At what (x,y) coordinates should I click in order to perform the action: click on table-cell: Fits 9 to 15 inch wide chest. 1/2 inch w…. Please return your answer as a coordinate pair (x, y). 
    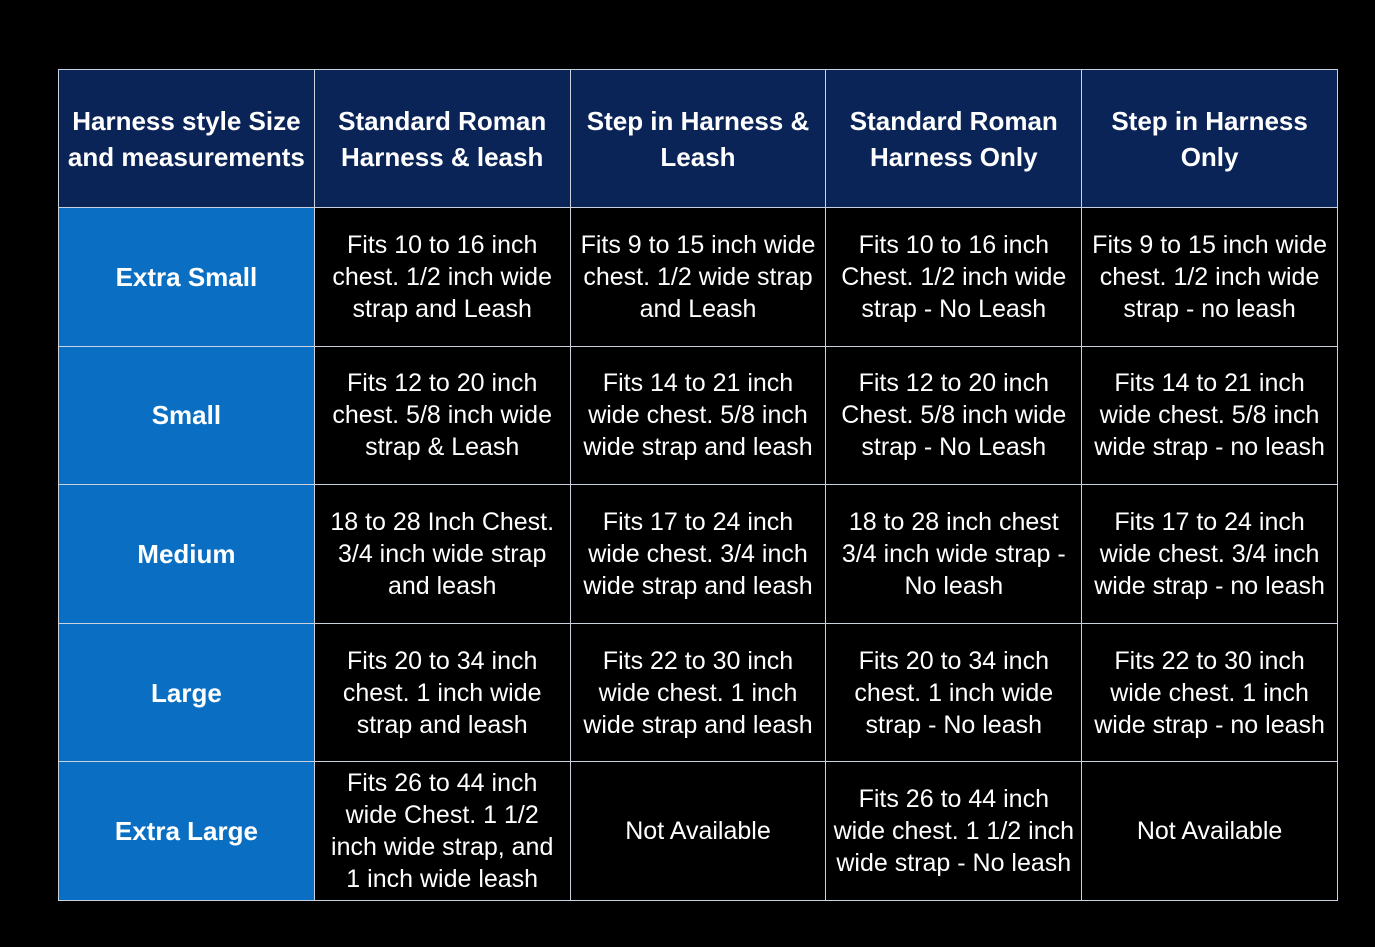
    Looking at the image, I should click on (1209, 277).